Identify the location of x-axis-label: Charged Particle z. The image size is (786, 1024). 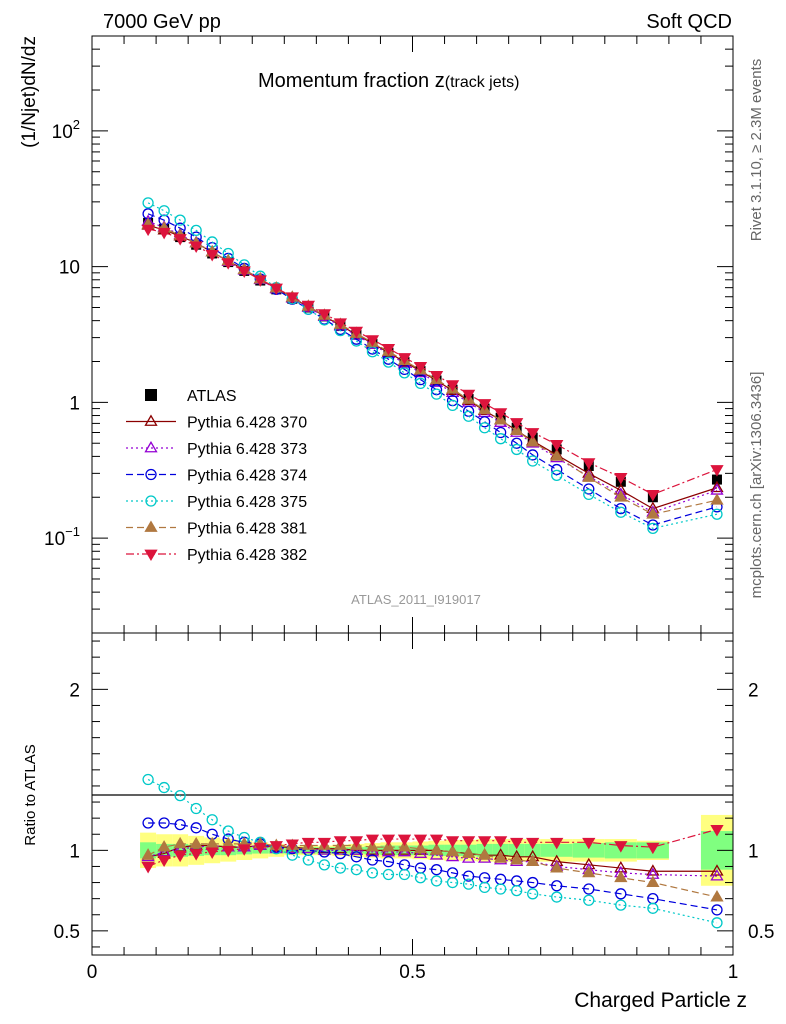
(660, 1000).